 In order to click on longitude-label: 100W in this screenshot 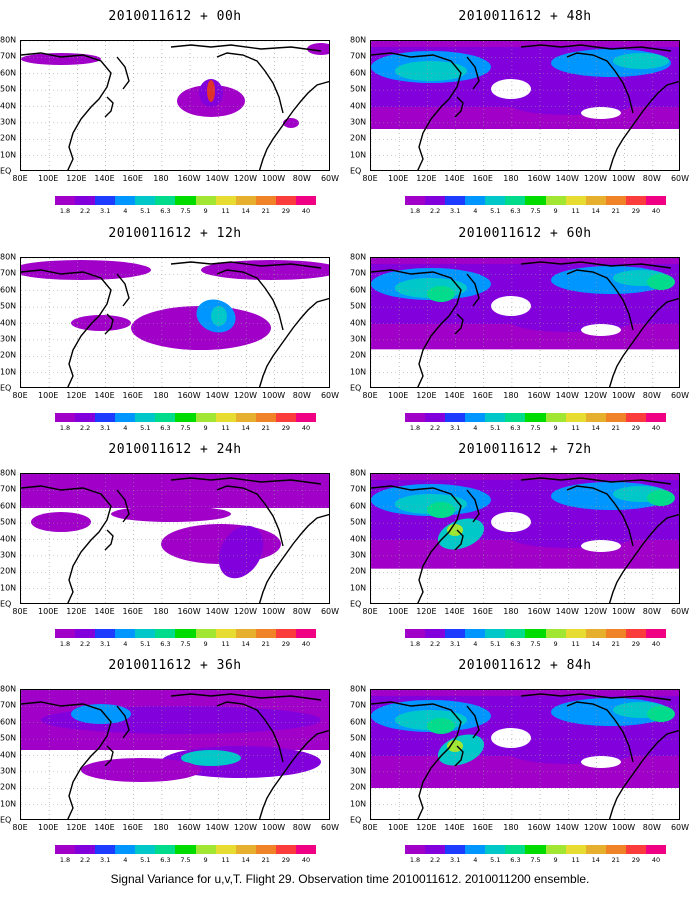, I will do `click(624, 395)`.